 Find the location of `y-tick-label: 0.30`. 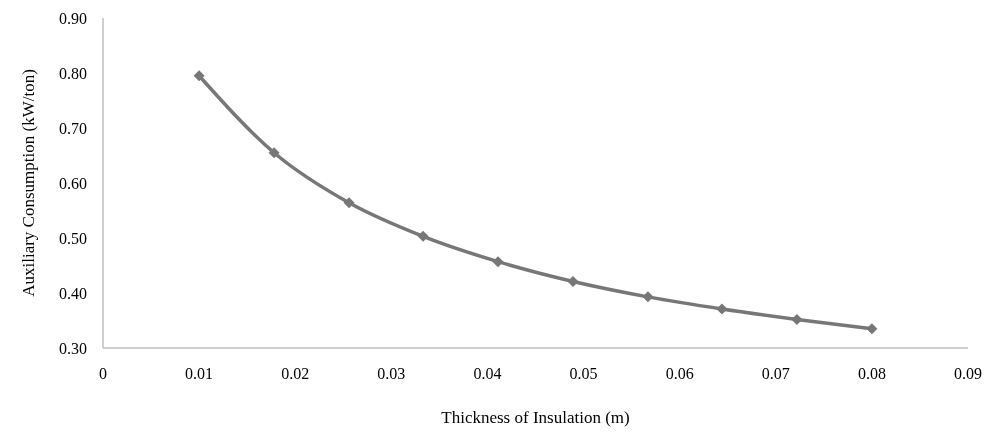

y-tick-label: 0.30 is located at coordinates (73, 348).